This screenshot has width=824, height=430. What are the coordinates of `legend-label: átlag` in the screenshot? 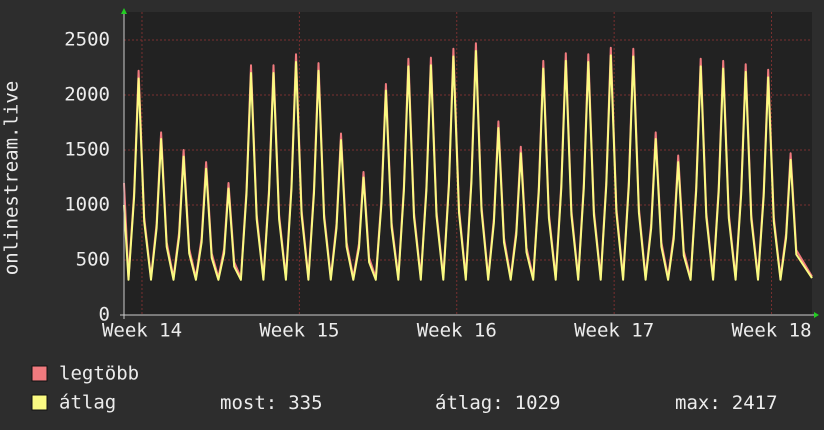 It's located at (87, 403).